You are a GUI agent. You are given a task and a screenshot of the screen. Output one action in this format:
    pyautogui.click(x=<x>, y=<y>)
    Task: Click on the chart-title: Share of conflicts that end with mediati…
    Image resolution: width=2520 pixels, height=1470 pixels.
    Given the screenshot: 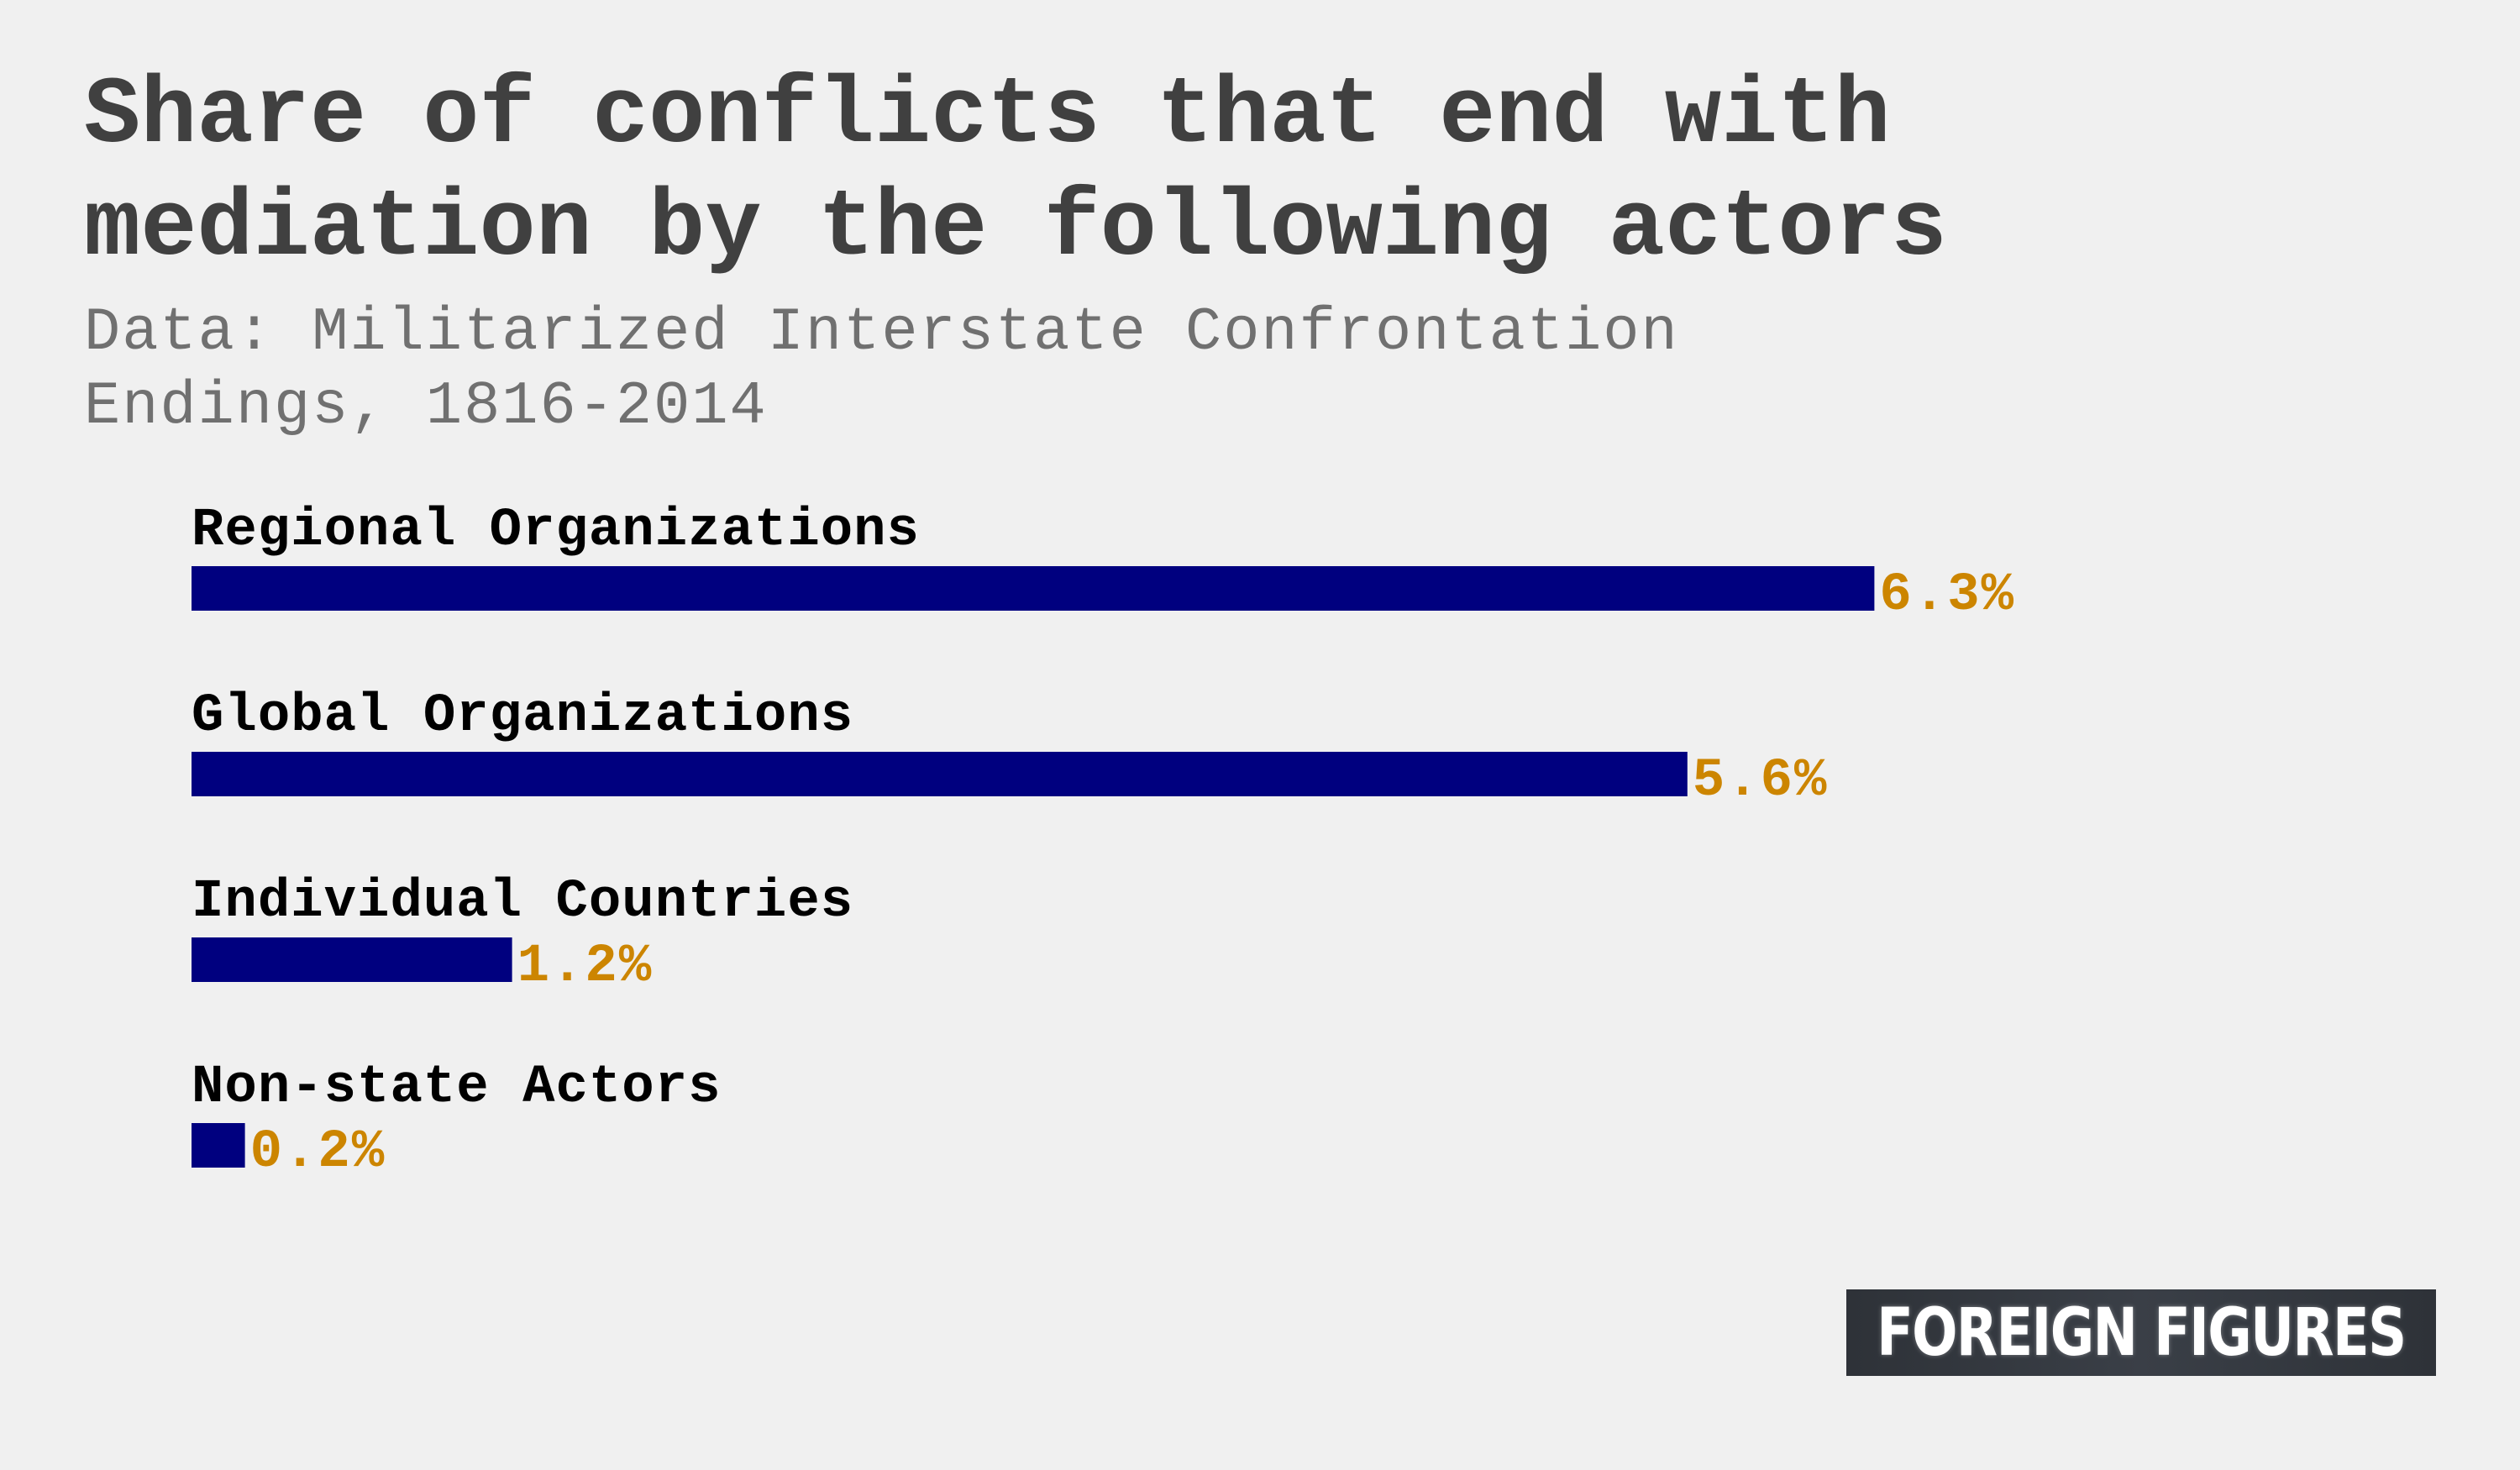 What is the action you would take?
    pyautogui.click(x=1015, y=172)
    